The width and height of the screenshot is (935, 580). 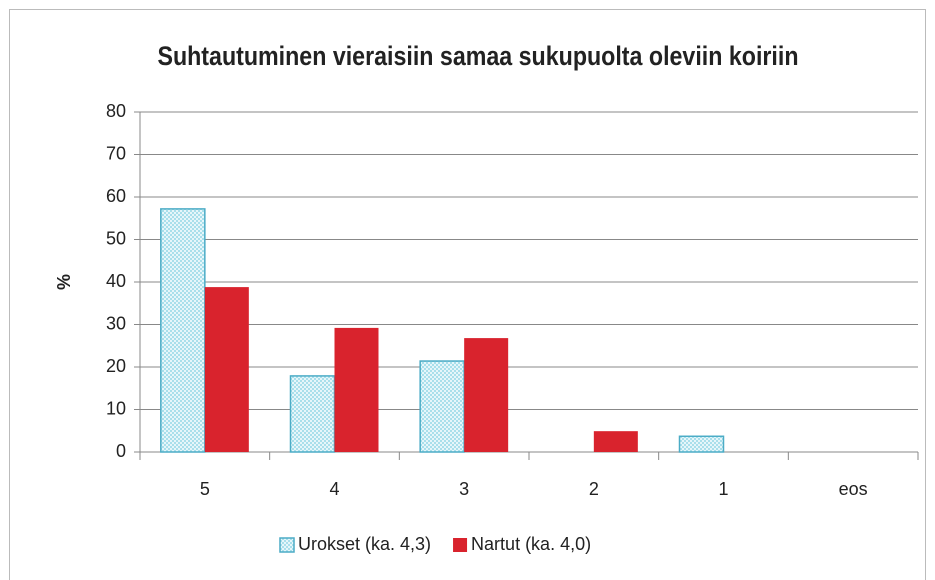 What do you see at coordinates (531, 544) in the screenshot?
I see `legend-label: Nartut (ka. 4,0)` at bounding box center [531, 544].